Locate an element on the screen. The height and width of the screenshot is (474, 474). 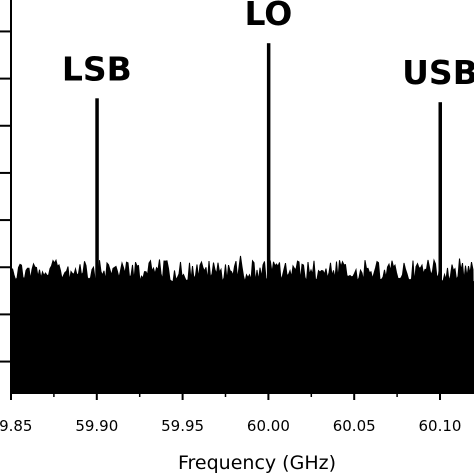
x-tick-label: 59.90 is located at coordinates (96, 426).